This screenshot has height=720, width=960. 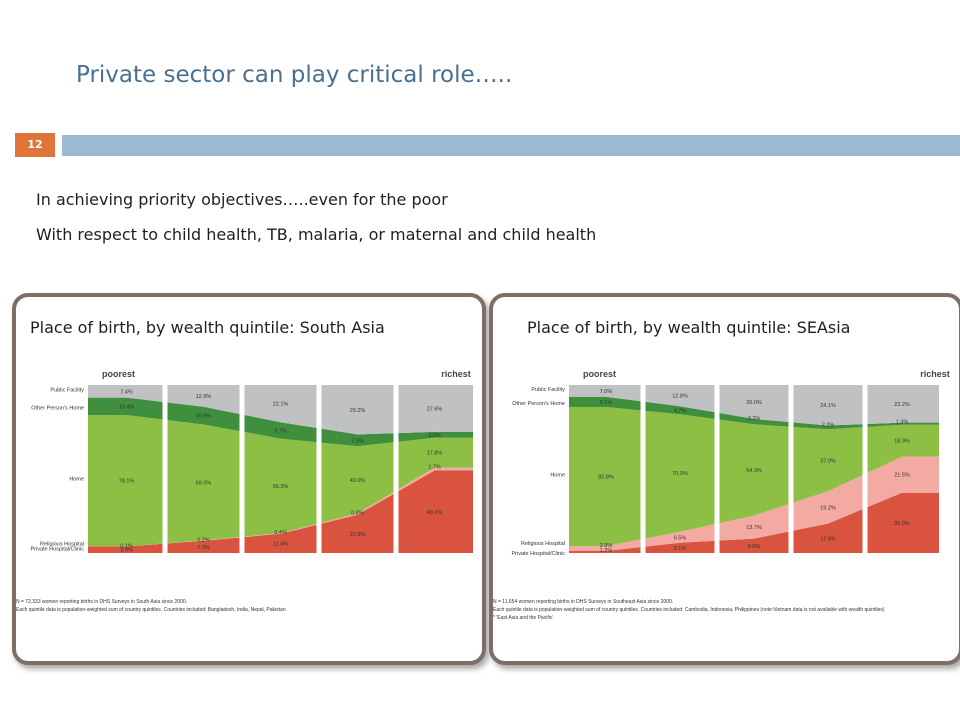 What do you see at coordinates (902, 423) in the screenshot?
I see `data-label: 1.3%` at bounding box center [902, 423].